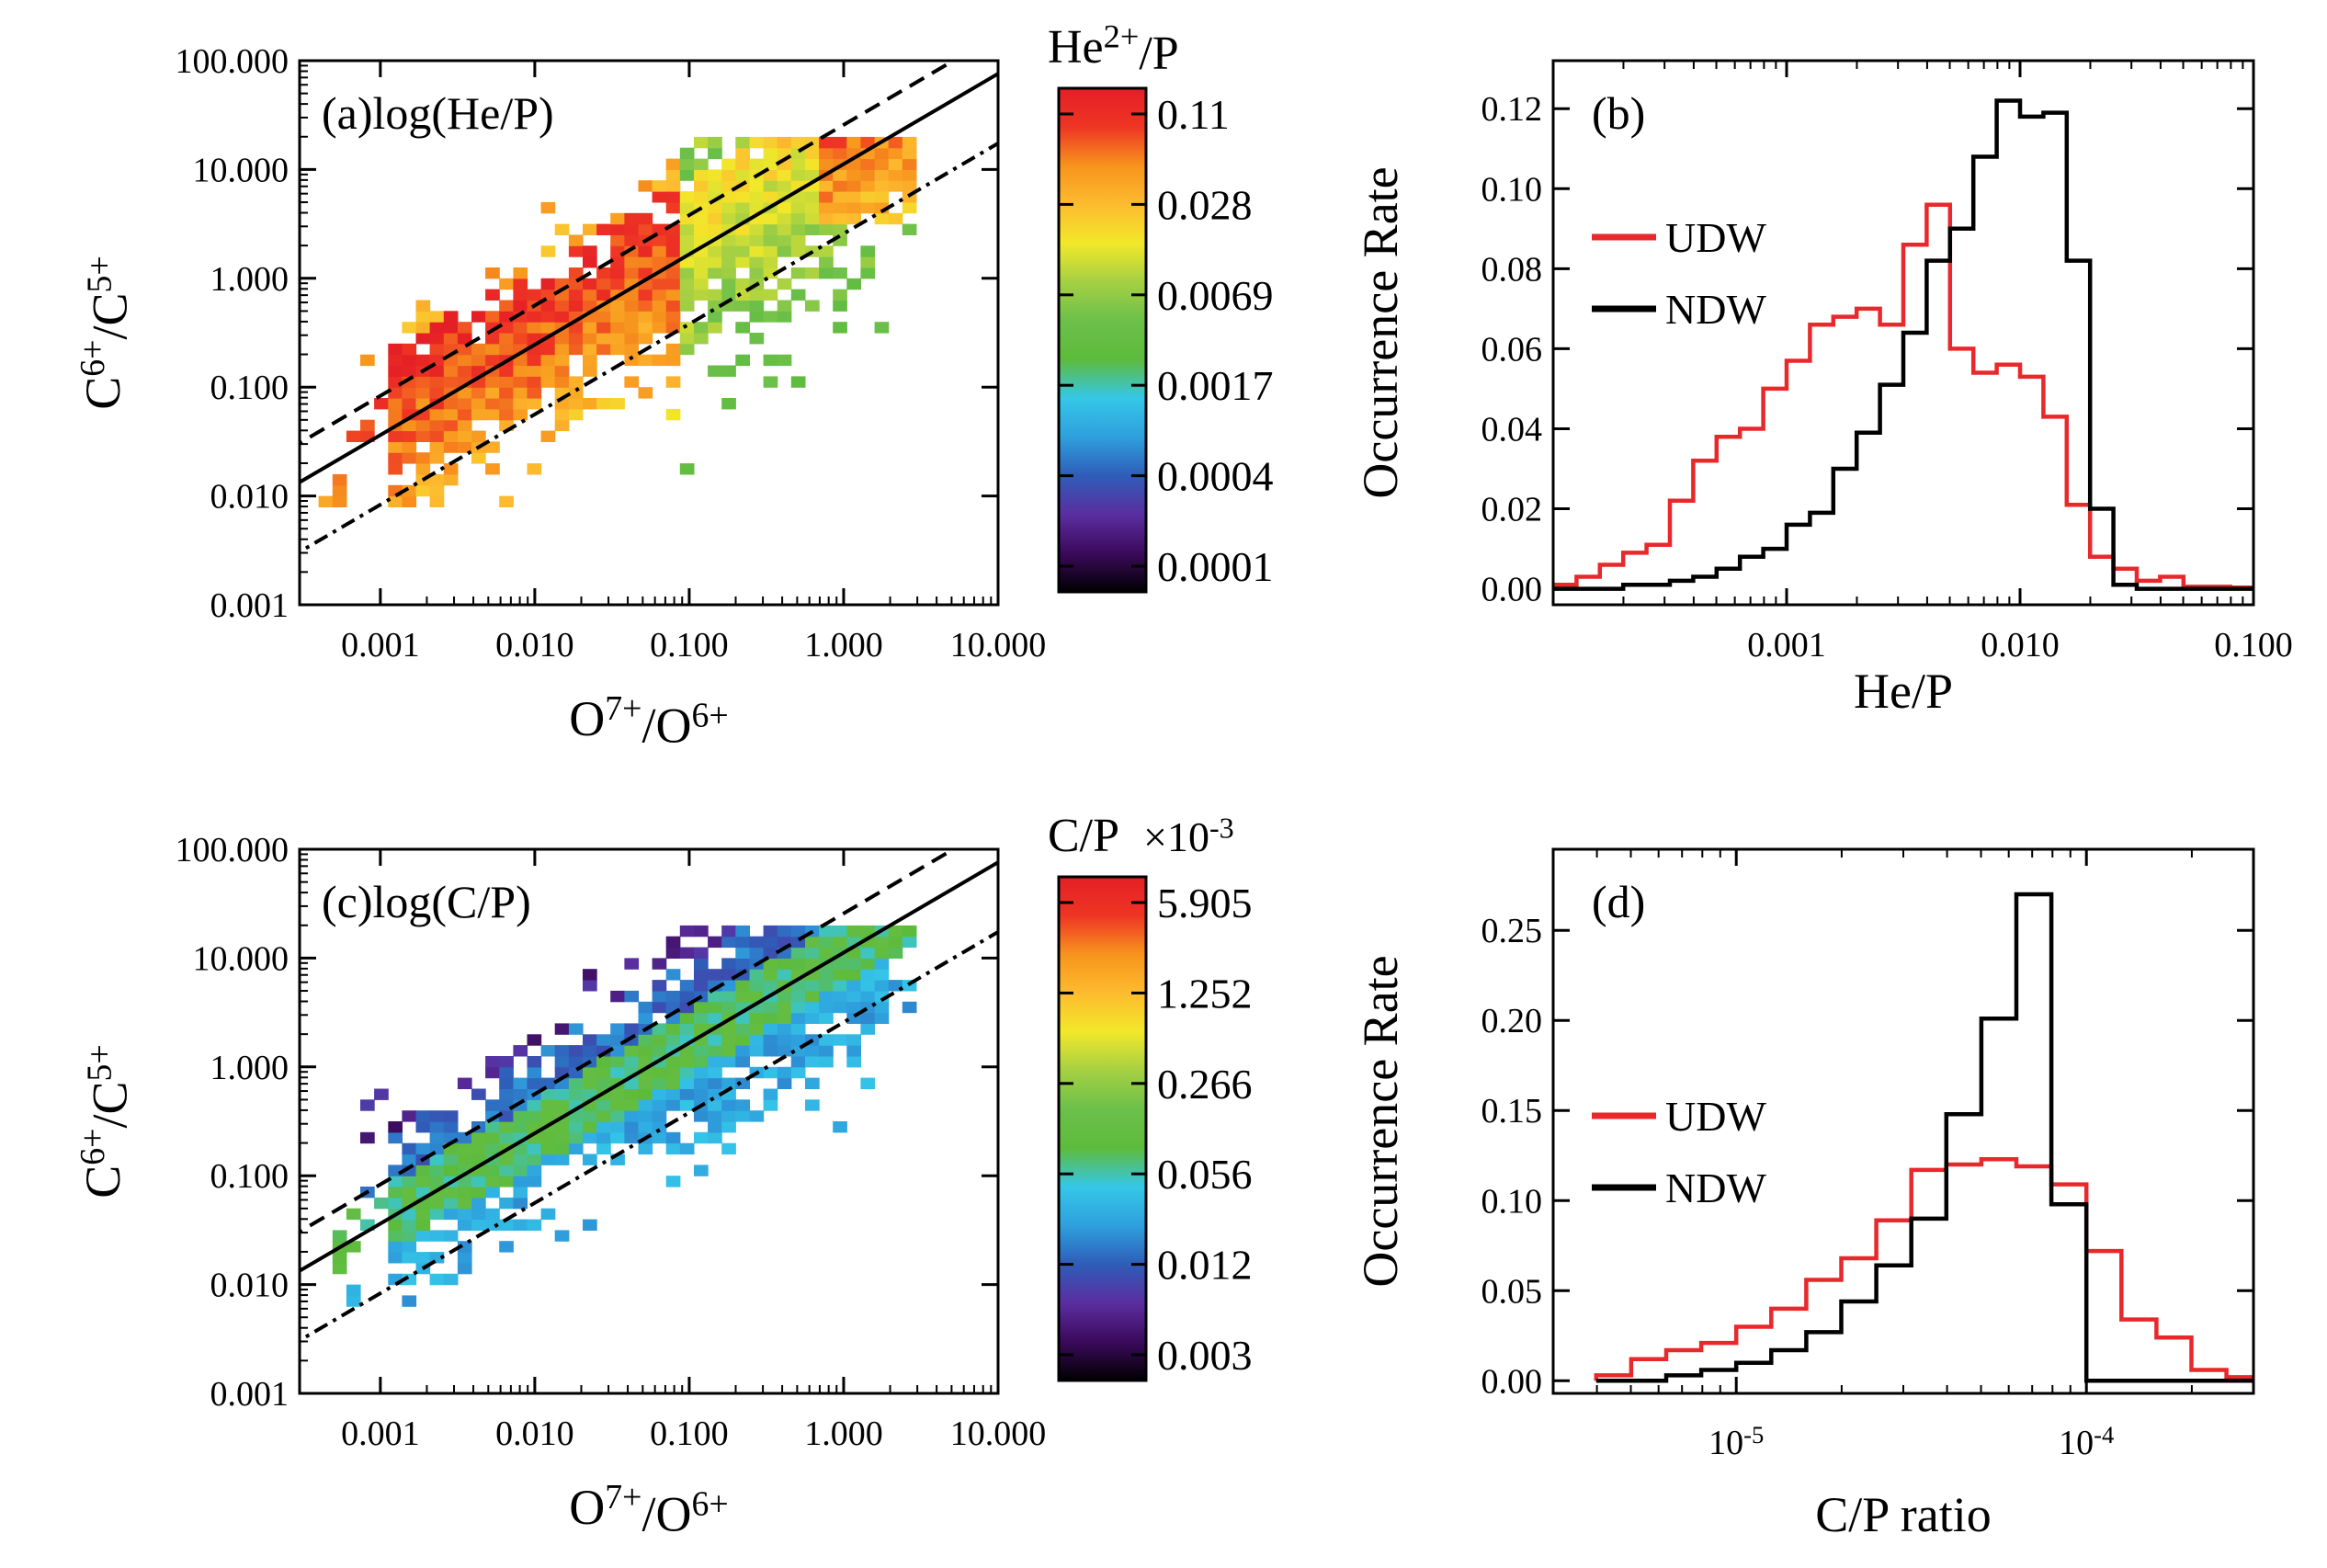  I want to click on y-tick-label: 0.20, so click(1512, 1021).